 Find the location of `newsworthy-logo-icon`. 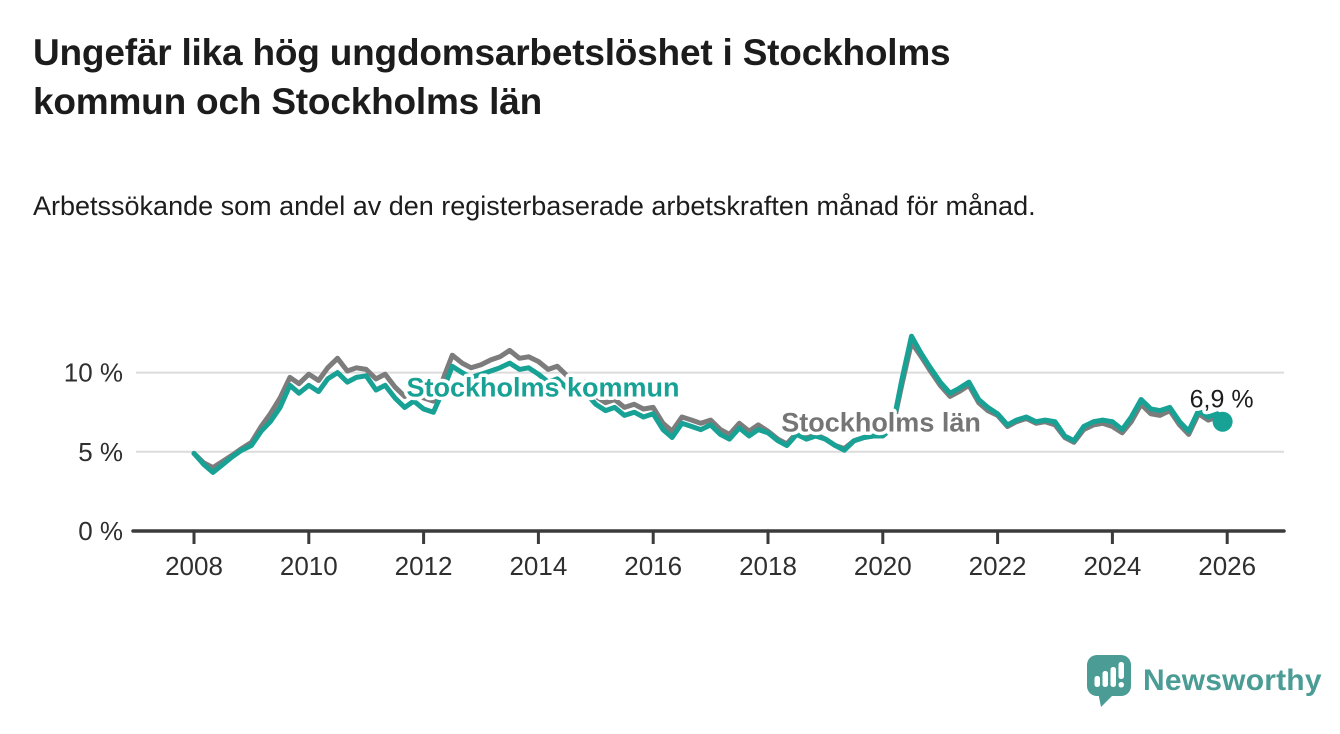

newsworthy-logo-icon is located at coordinates (1109, 681).